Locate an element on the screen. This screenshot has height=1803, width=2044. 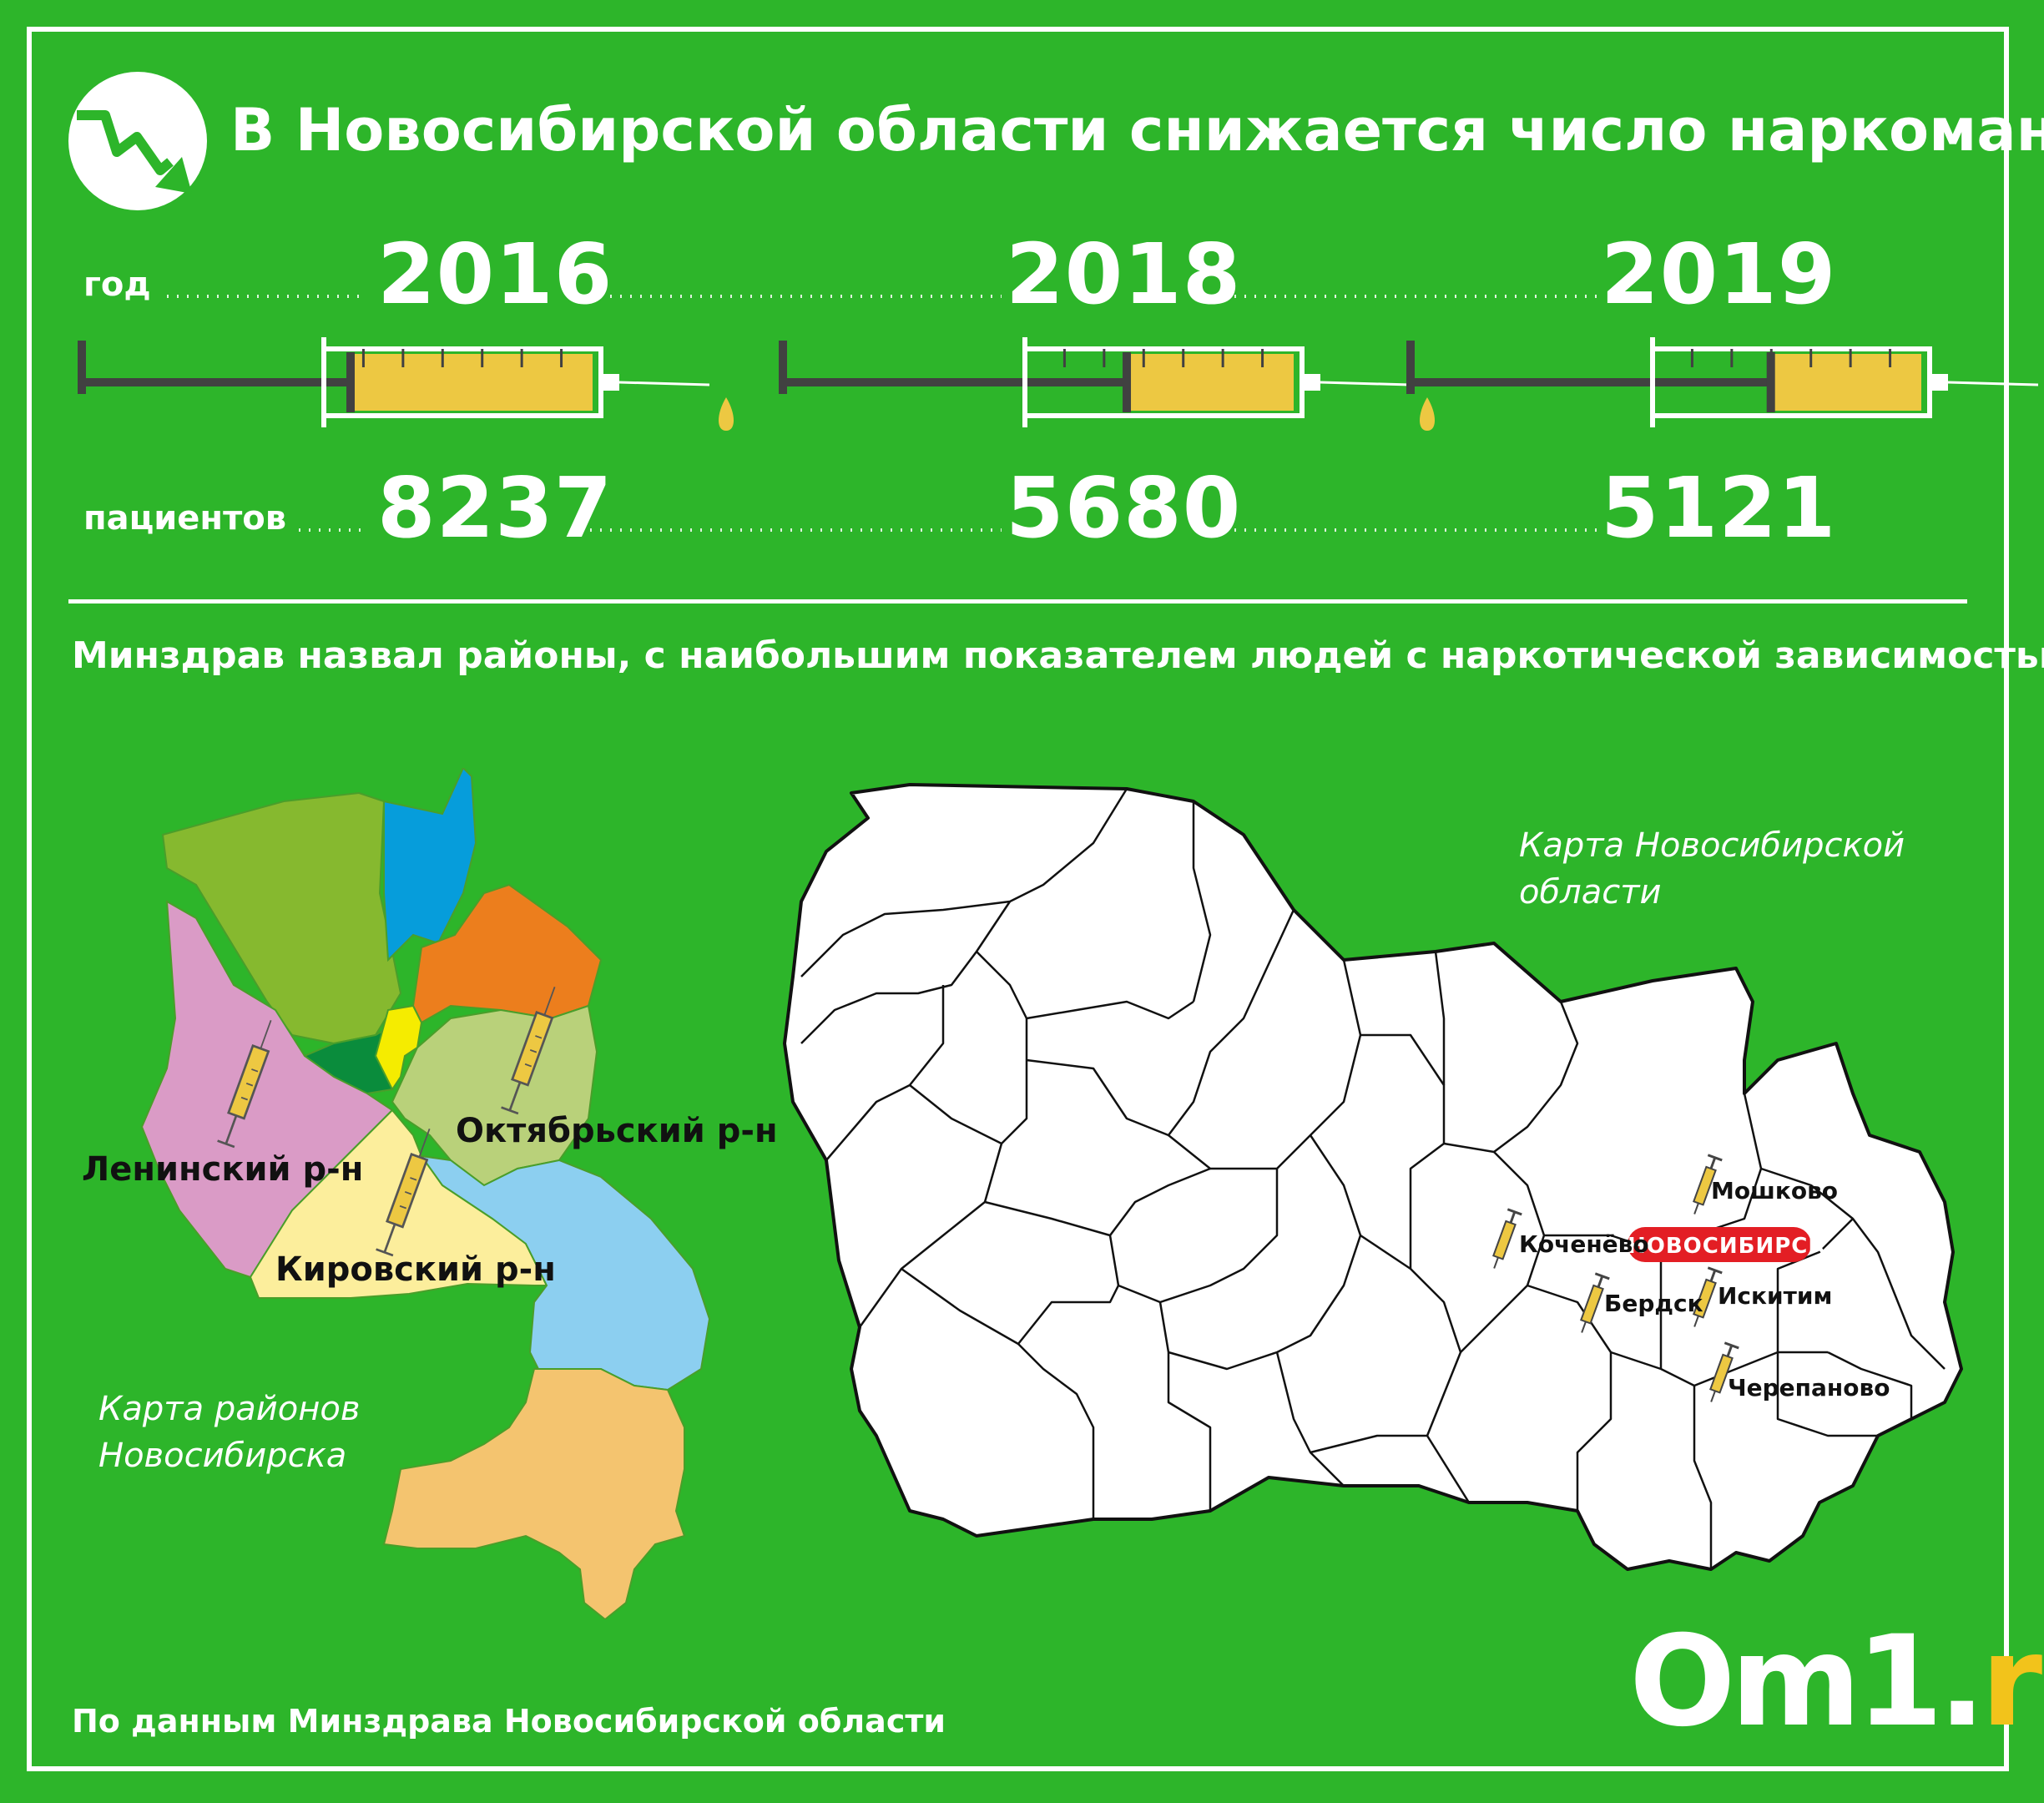
year-value: 2016 is located at coordinates (495, 274).